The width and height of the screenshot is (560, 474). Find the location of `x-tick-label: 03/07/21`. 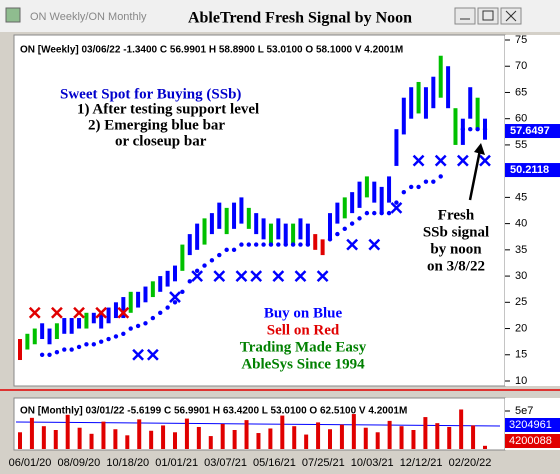

x-tick-label: 03/07/21 is located at coordinates (225, 463).